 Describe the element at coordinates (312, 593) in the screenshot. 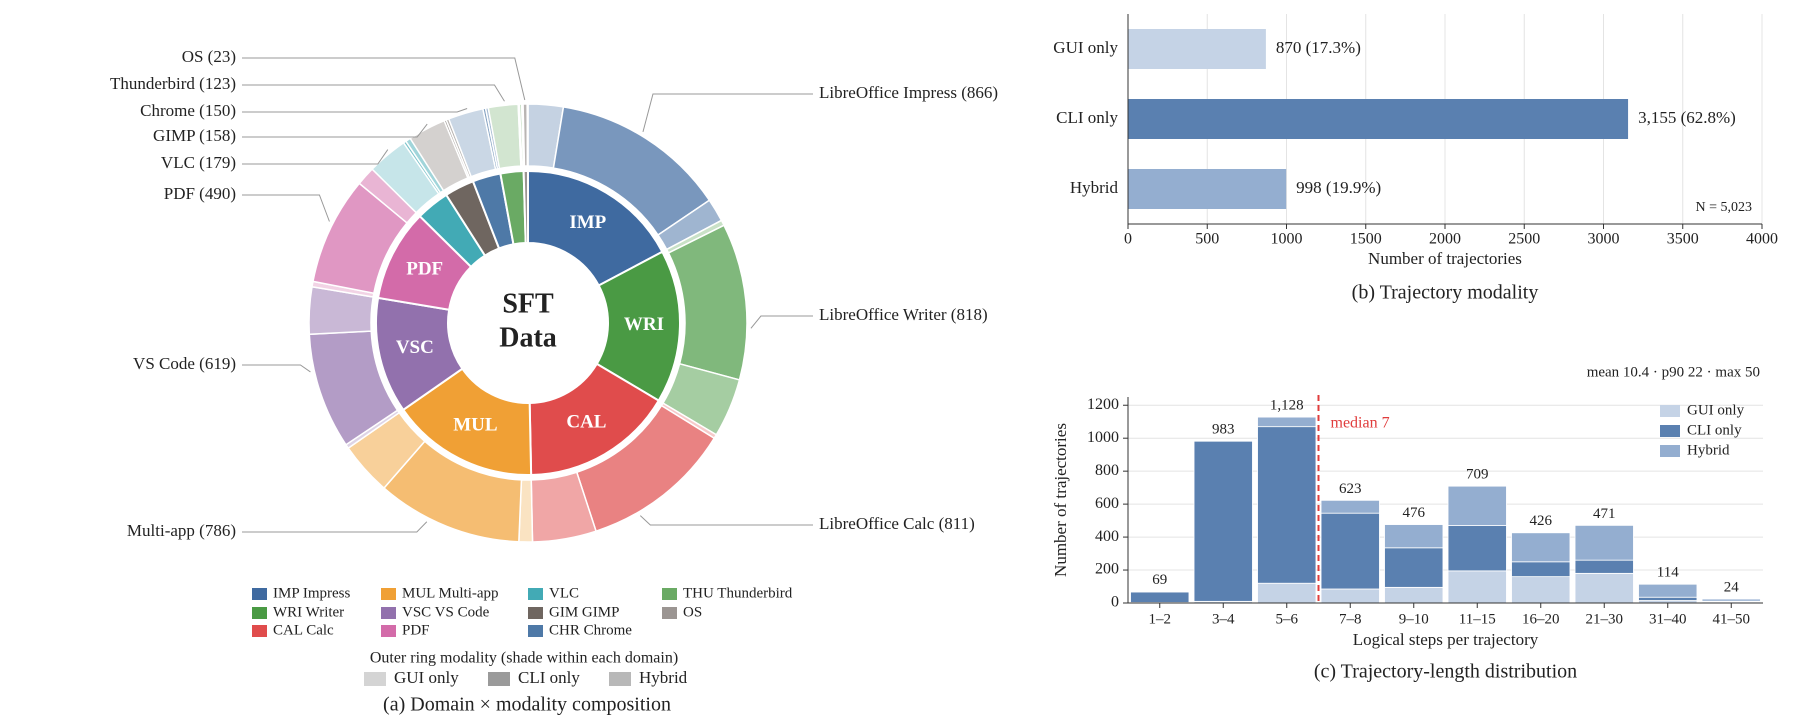

I see `legend-label: IMP Impress` at that location.